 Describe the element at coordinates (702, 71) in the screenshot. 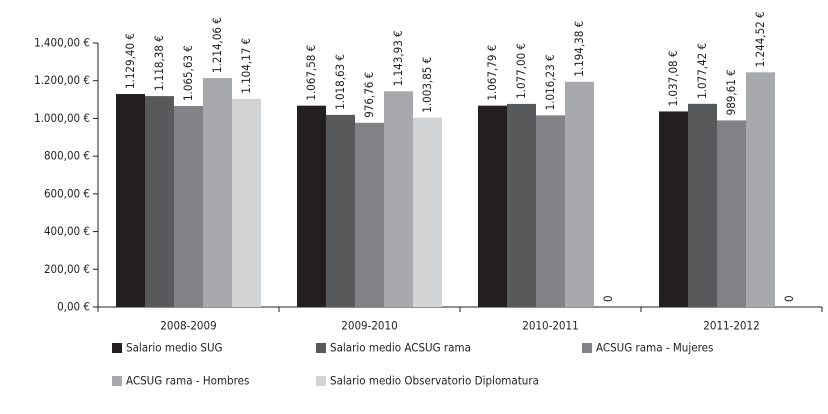

I see `value-label: 1.077,42 €` at that location.